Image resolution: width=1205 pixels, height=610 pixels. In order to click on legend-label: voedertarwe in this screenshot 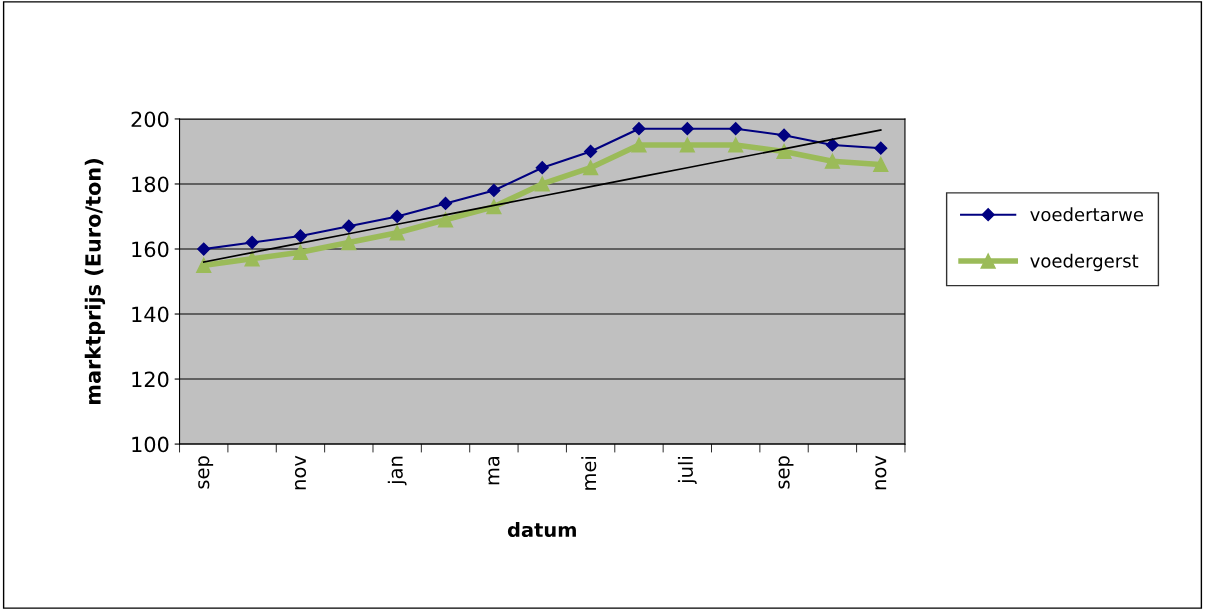, I will do `click(1086, 214)`.